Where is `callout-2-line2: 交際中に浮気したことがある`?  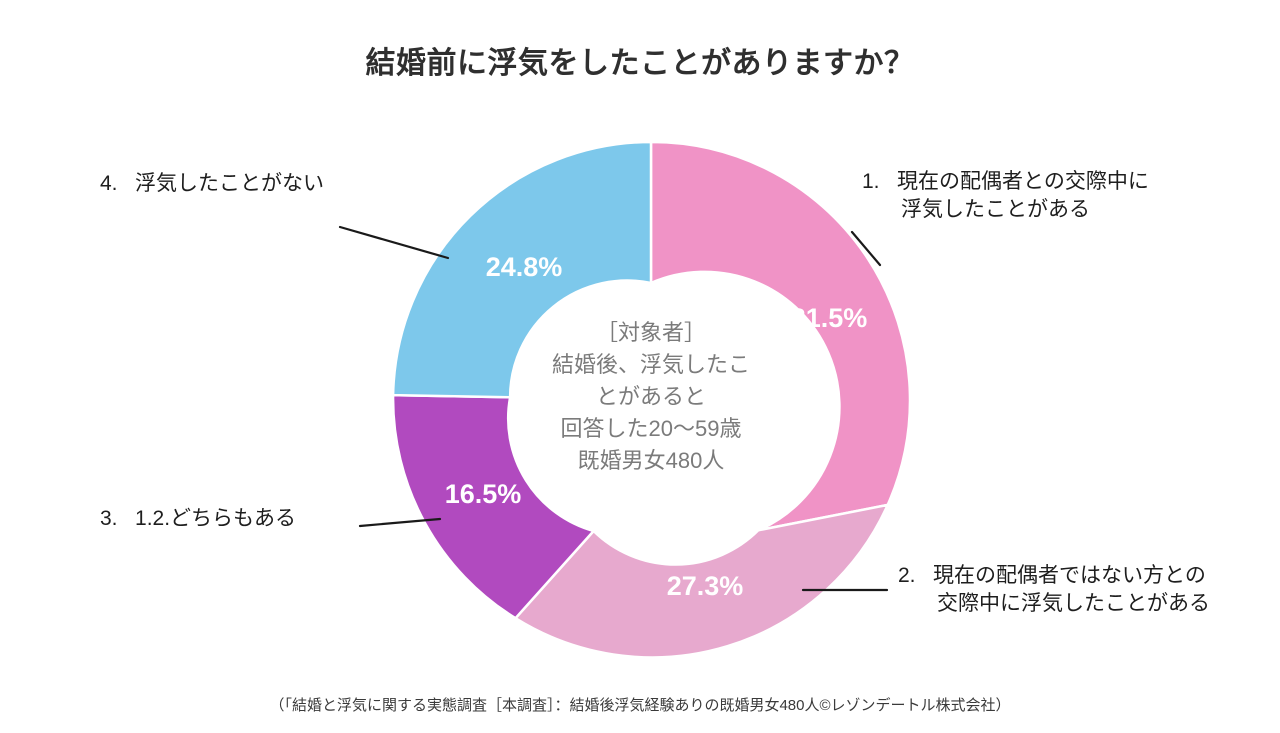 callout-2-line2: 交際中に浮気したことがある is located at coordinates (1073, 604).